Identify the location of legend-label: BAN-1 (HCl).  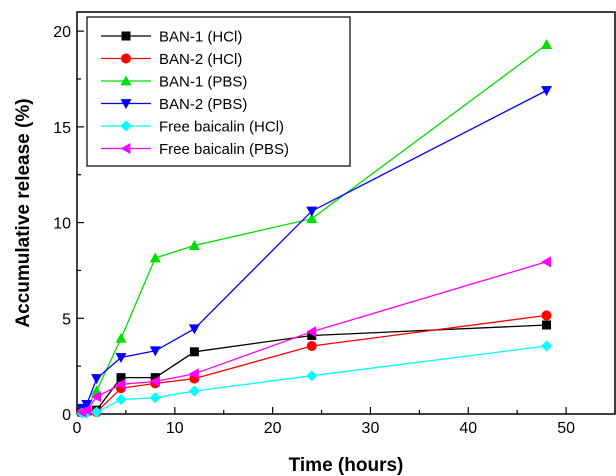
(200, 37).